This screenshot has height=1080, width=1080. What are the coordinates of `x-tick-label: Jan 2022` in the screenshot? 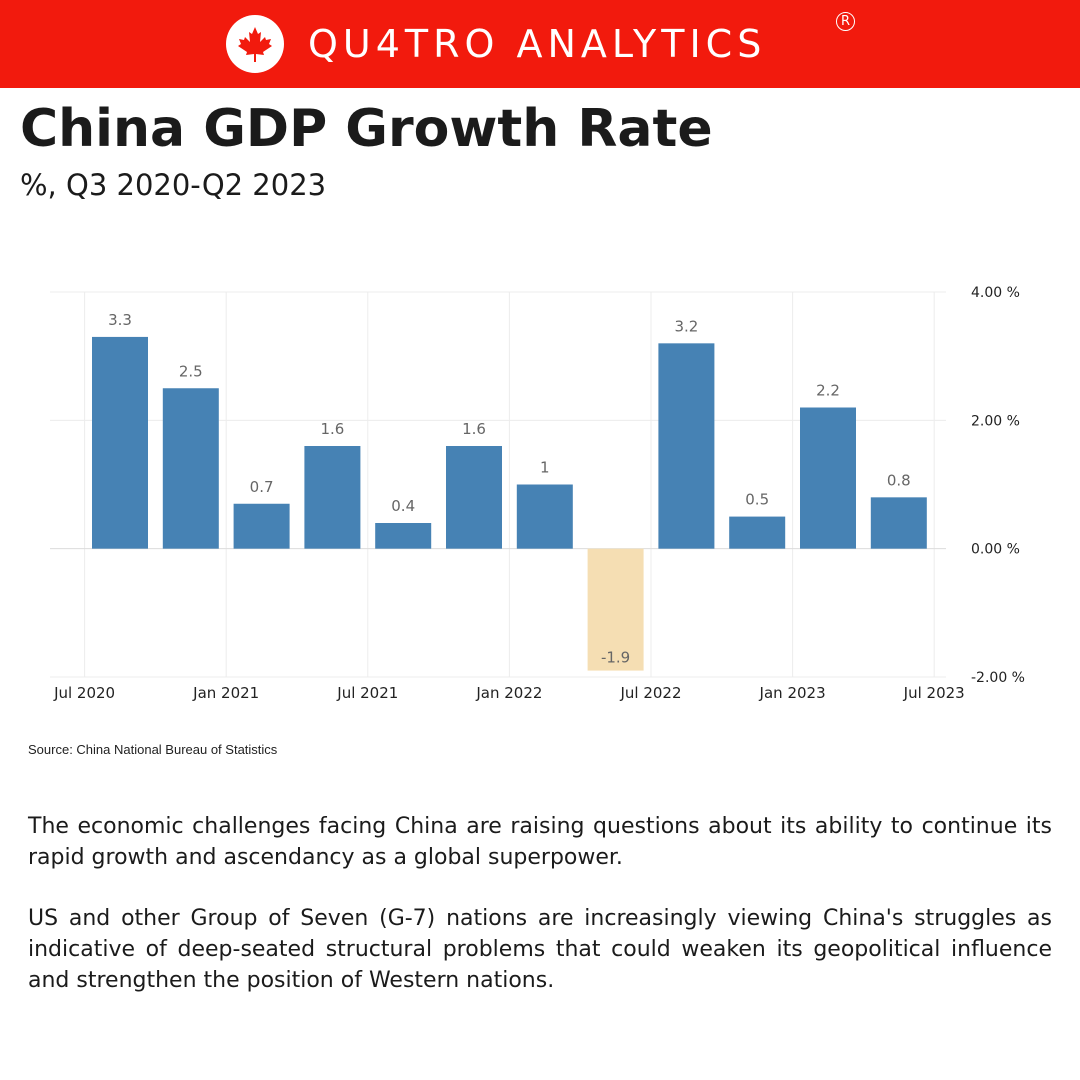 It's located at (508, 693).